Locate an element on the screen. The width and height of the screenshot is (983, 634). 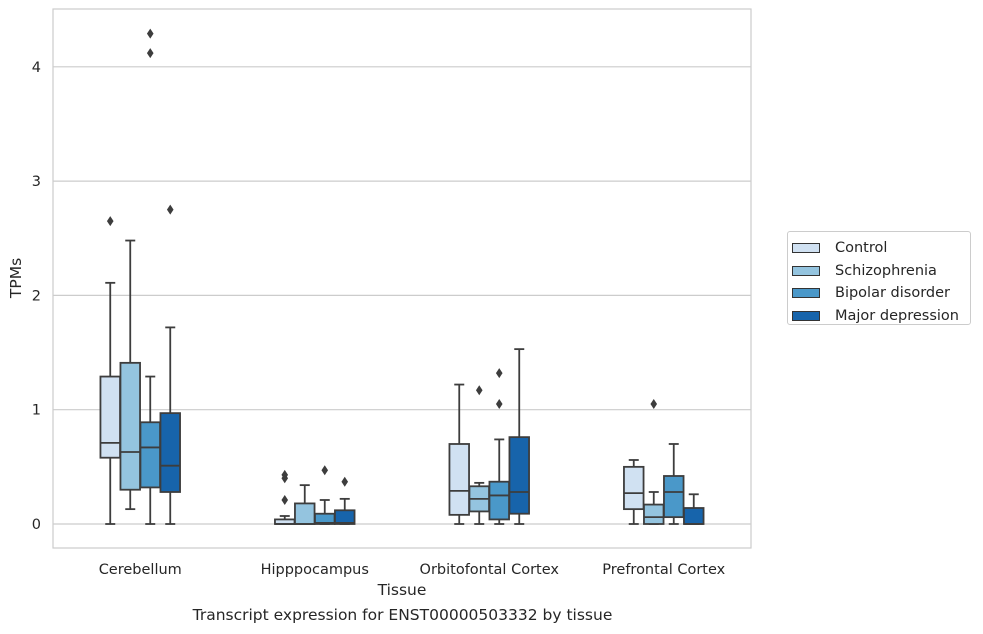
legend-item: Bipolar disorder is located at coordinates (881, 293).